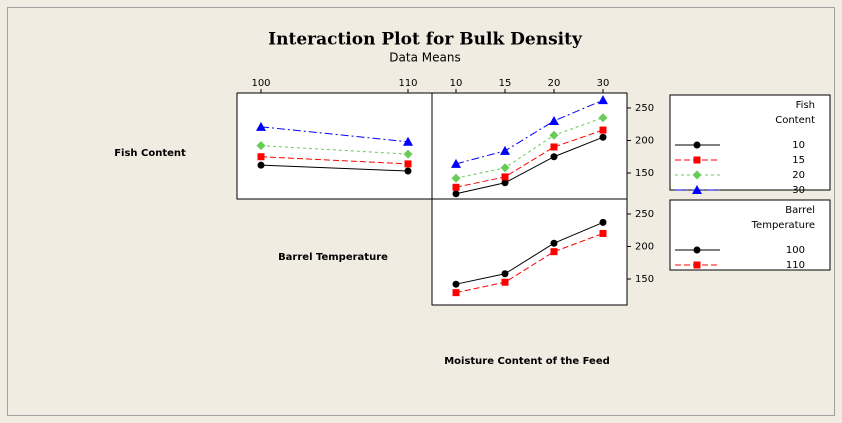 The height and width of the screenshot is (423, 842). Describe the element at coordinates (424, 58) in the screenshot. I see `chart-subtitle: Data Means` at that location.